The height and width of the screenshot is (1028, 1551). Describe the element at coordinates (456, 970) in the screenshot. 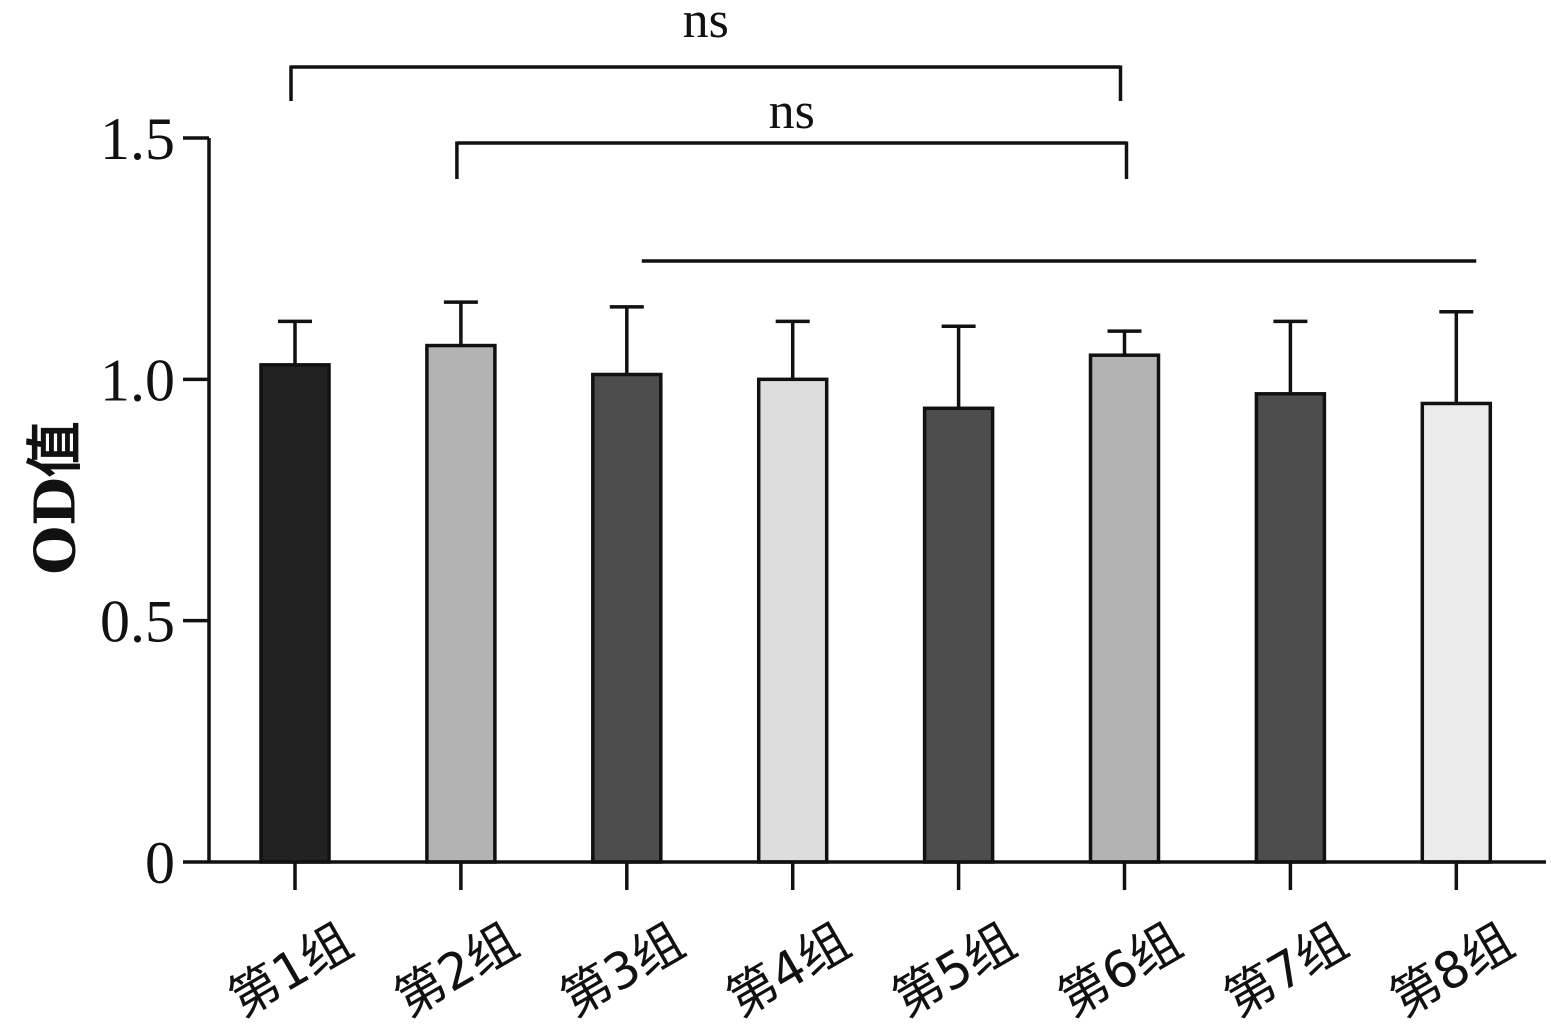

I see `x-category-label: 第2组` at that location.